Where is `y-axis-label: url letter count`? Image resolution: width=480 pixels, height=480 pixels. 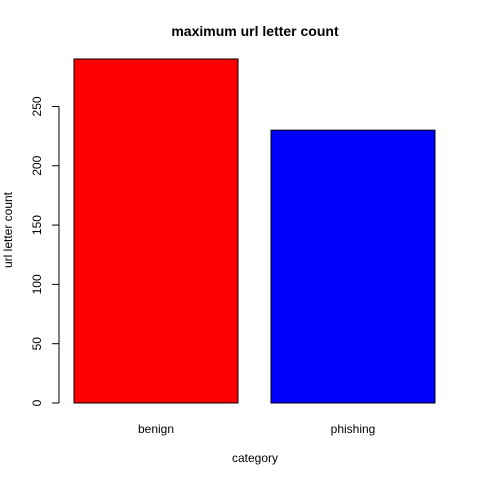
y-axis-label: url letter count is located at coordinates (8, 229).